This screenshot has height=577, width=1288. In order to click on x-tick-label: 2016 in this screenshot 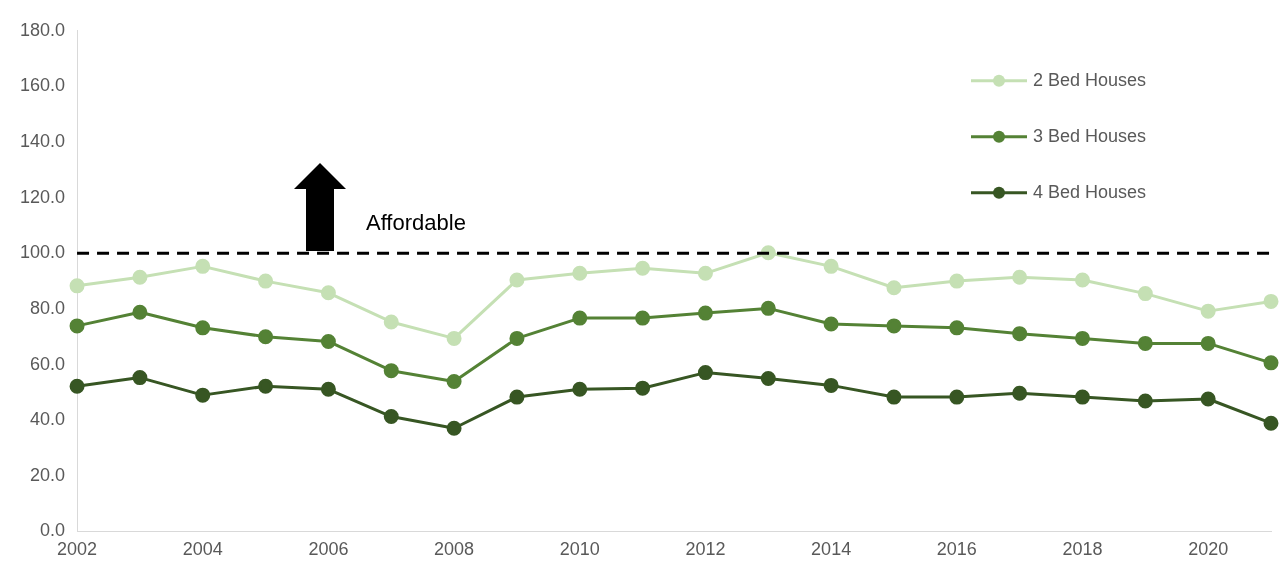, I will do `click(956, 549)`.